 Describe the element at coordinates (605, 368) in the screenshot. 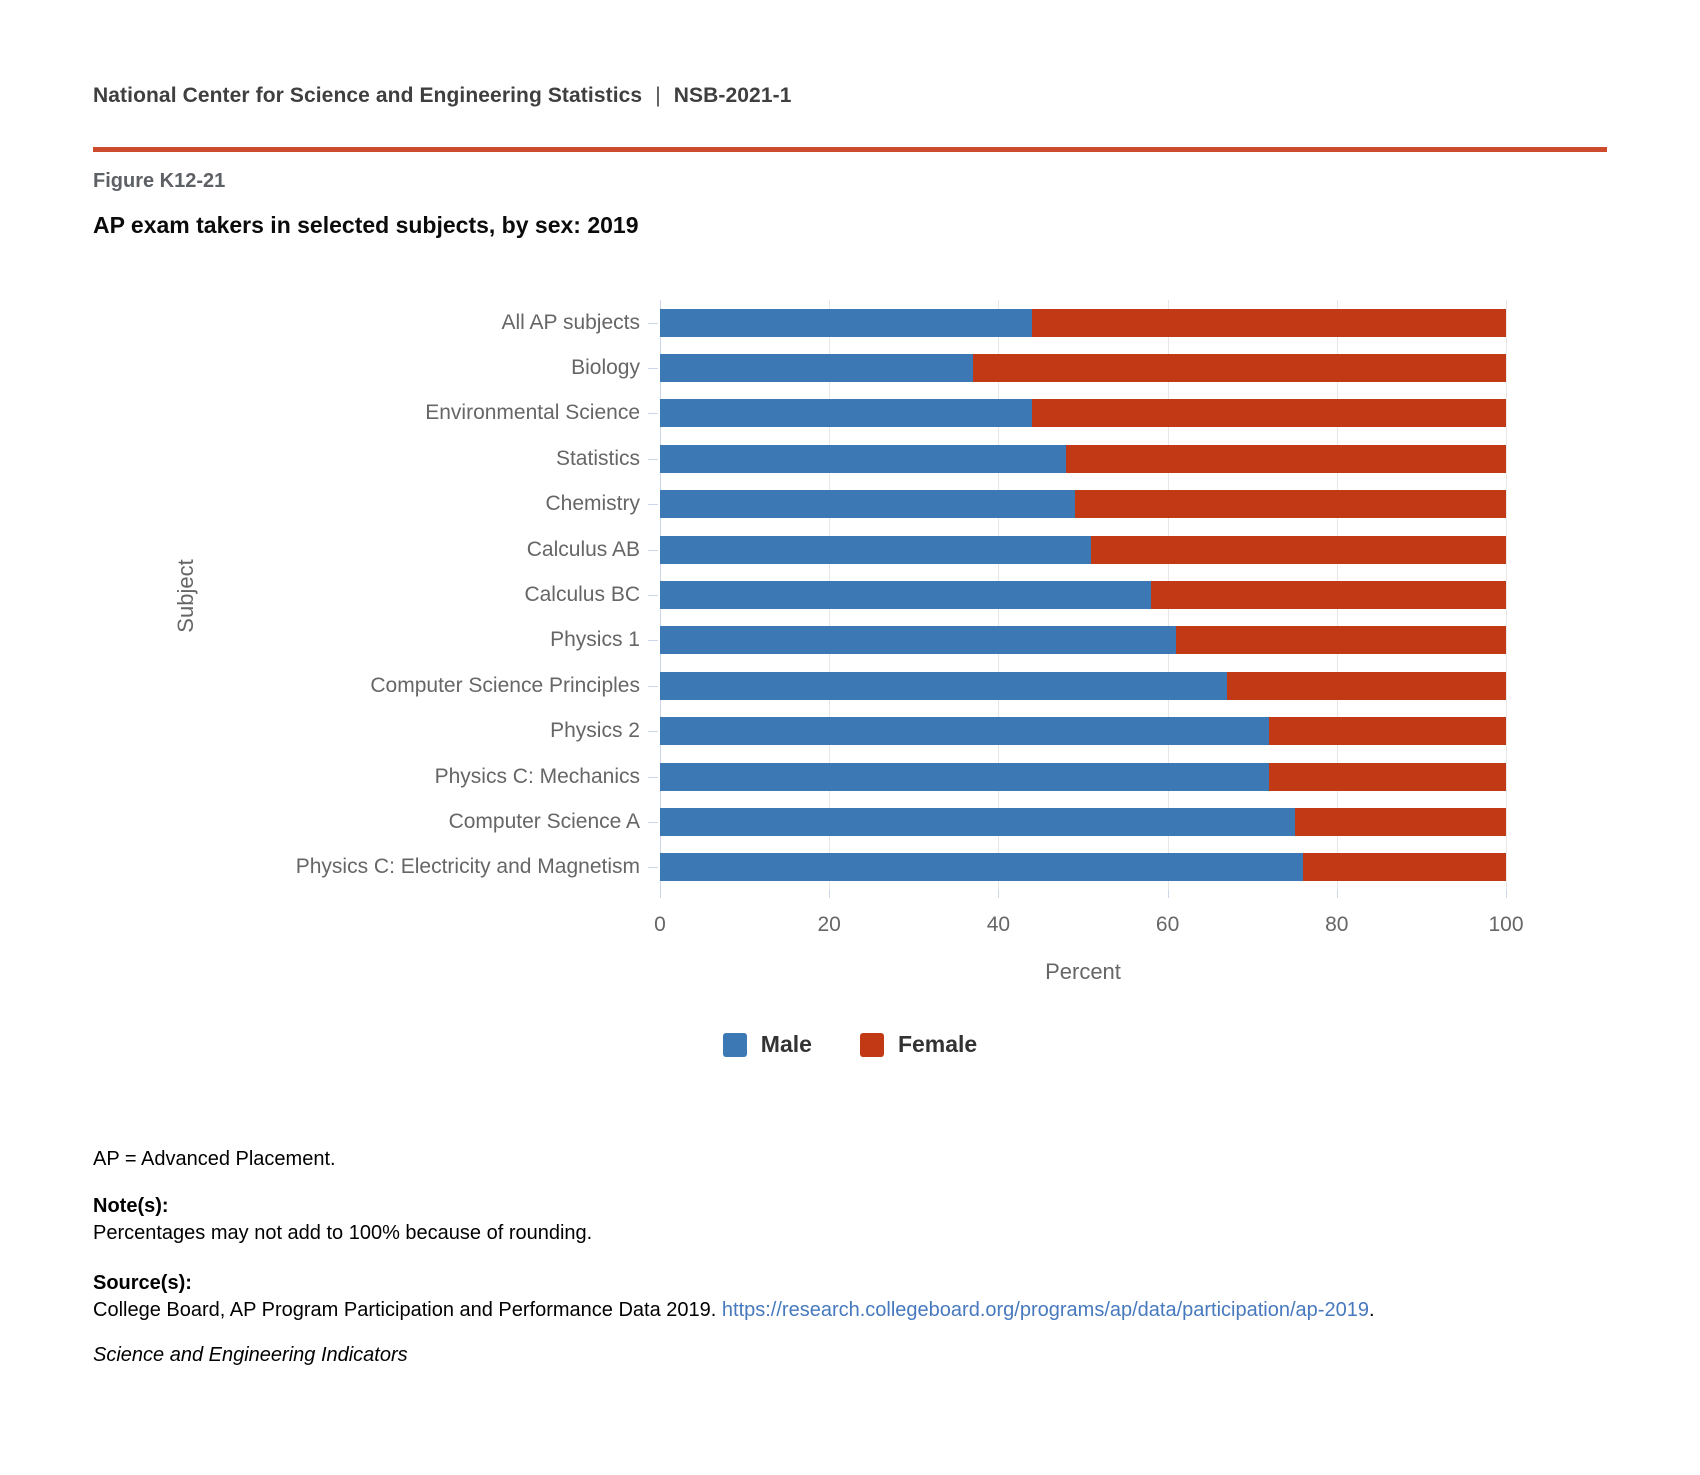

I see `category-label: Biology` at that location.